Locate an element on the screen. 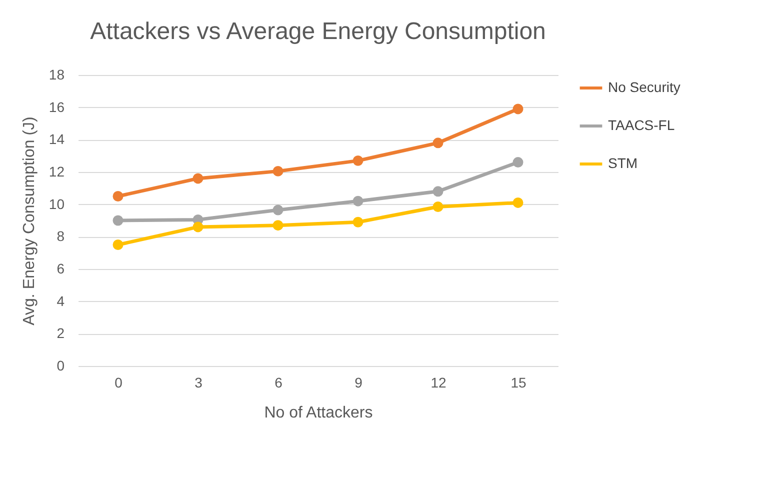  legend-label: No Security is located at coordinates (644, 87).